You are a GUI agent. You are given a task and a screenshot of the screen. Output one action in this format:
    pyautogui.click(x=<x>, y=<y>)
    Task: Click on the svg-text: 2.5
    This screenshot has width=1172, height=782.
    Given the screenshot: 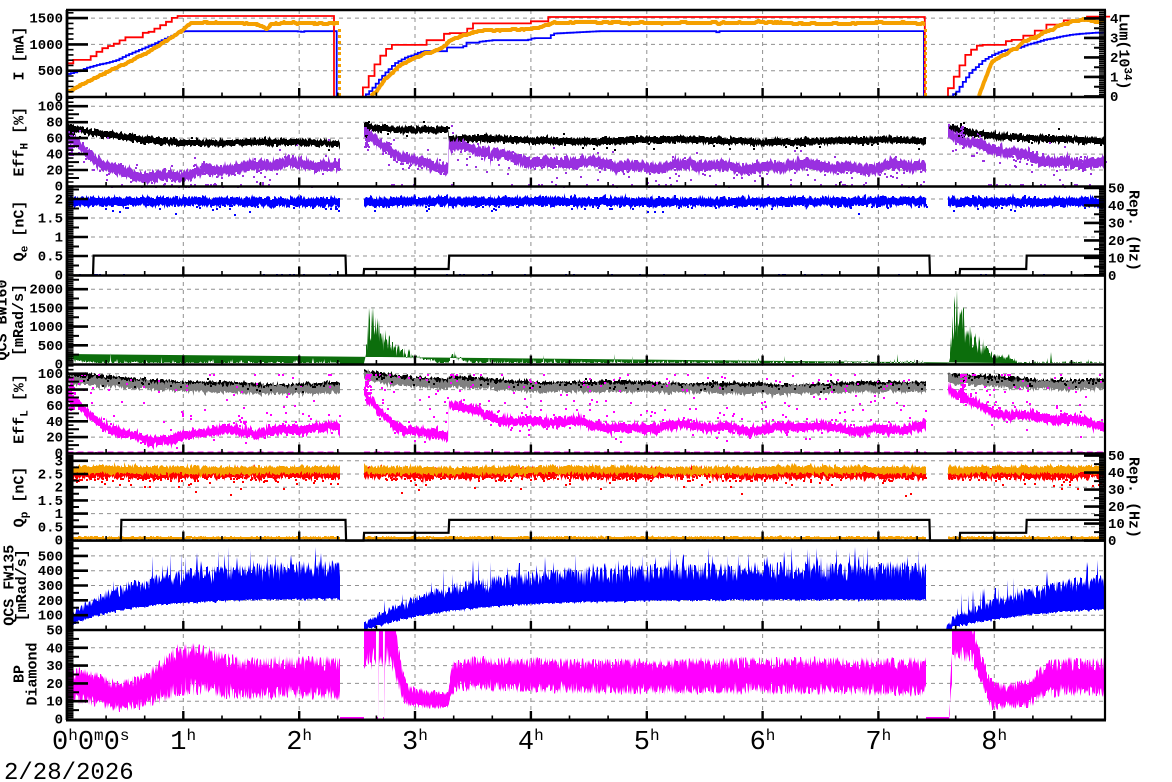 What is the action you would take?
    pyautogui.click(x=50, y=476)
    